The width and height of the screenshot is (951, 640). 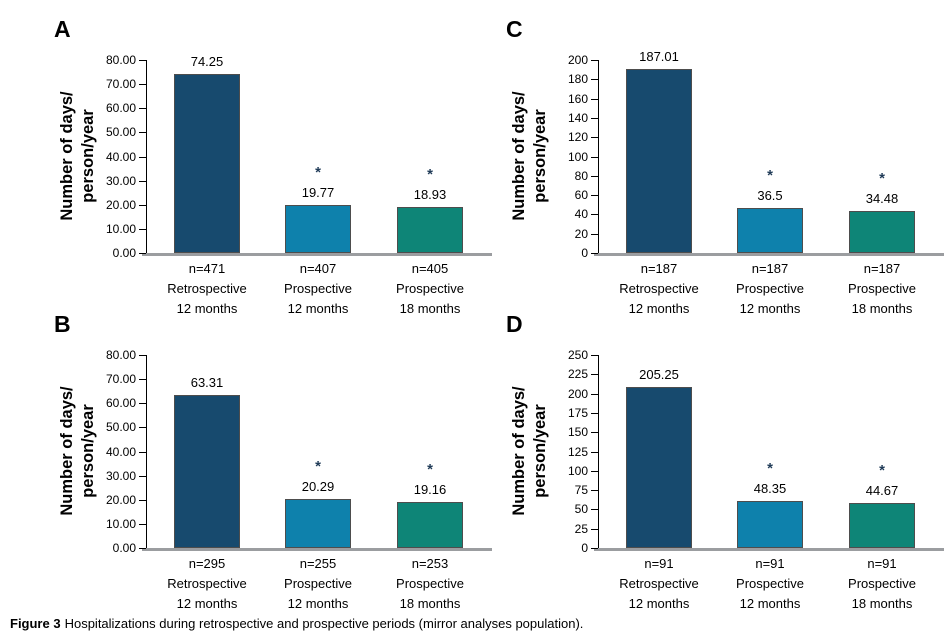 I want to click on x-category-label: n=187 Retrospective 12 months, so click(x=659, y=289).